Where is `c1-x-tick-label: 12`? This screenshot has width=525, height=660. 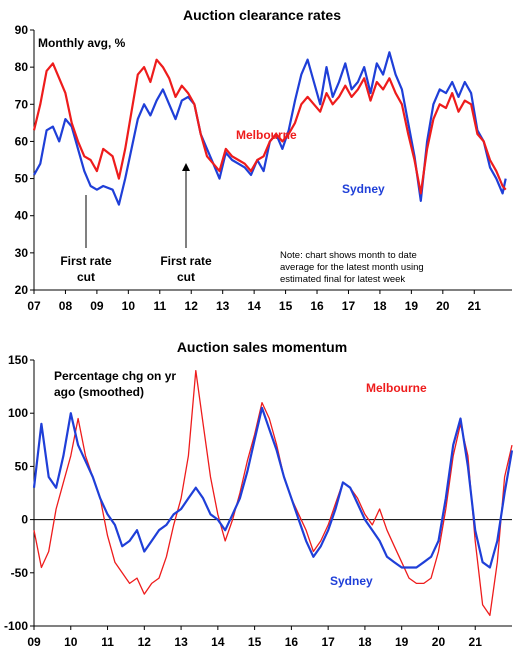
c1-x-tick-label: 12 is located at coordinates (192, 306).